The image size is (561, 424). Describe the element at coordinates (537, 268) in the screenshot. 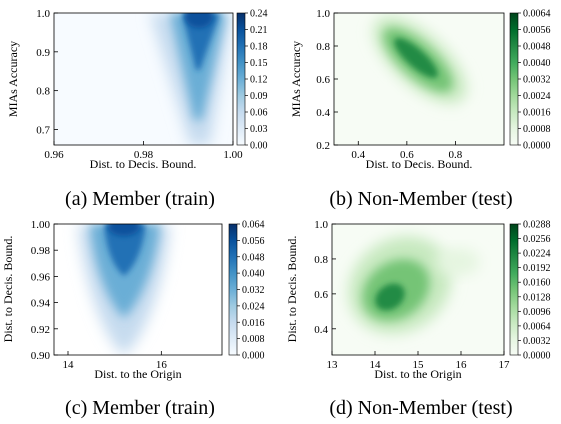

I see `colorbar-tick-label: 0.0192` at that location.